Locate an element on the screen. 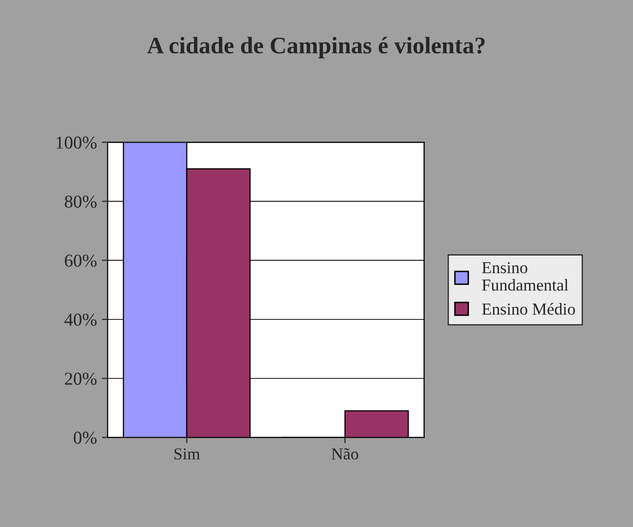  legend-label: Ensino Fundamental is located at coordinates (525, 276).